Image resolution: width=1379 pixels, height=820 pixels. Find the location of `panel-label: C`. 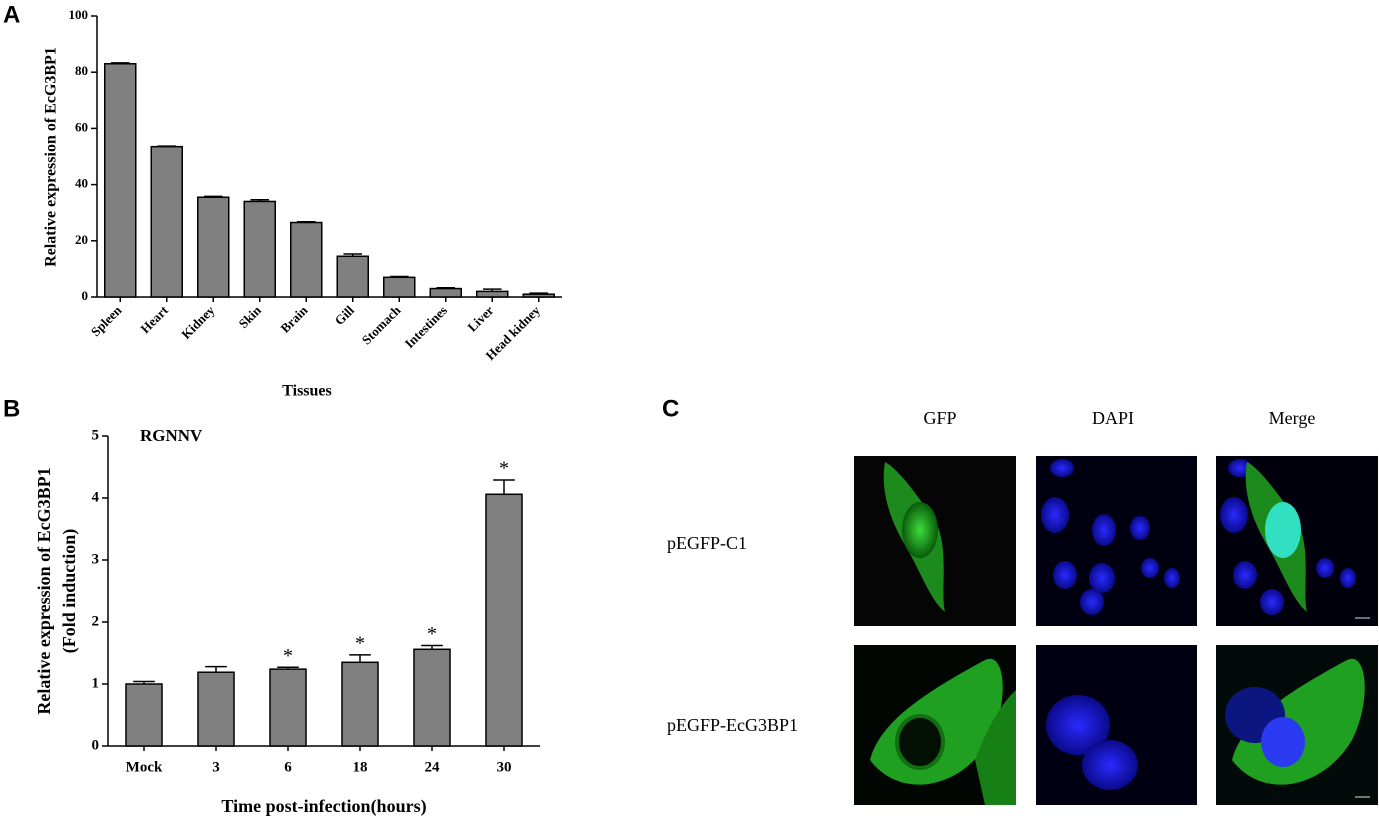

panel-label: C is located at coordinates (670, 408).